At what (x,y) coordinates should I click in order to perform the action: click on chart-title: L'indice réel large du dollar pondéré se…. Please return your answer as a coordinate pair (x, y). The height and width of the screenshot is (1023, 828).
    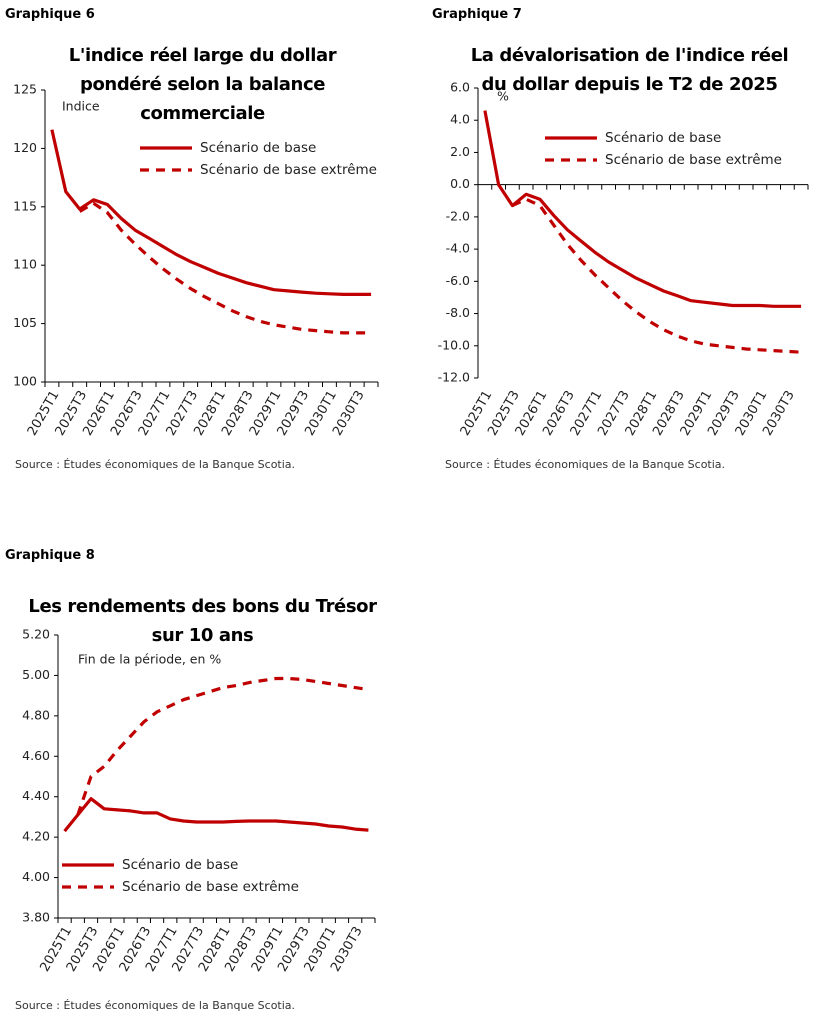
    Looking at the image, I should click on (202, 84).